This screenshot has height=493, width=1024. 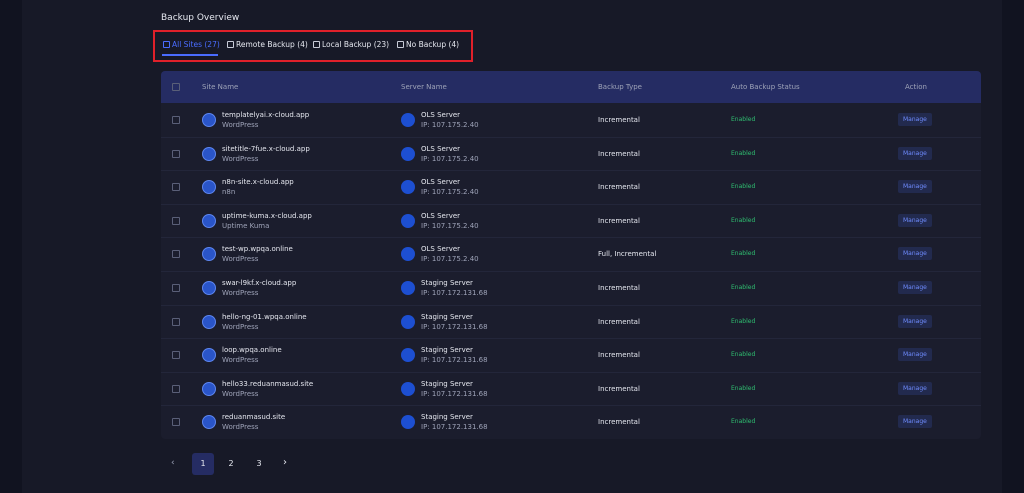 What do you see at coordinates (229, 192) in the screenshot?
I see `site-app: n8n` at bounding box center [229, 192].